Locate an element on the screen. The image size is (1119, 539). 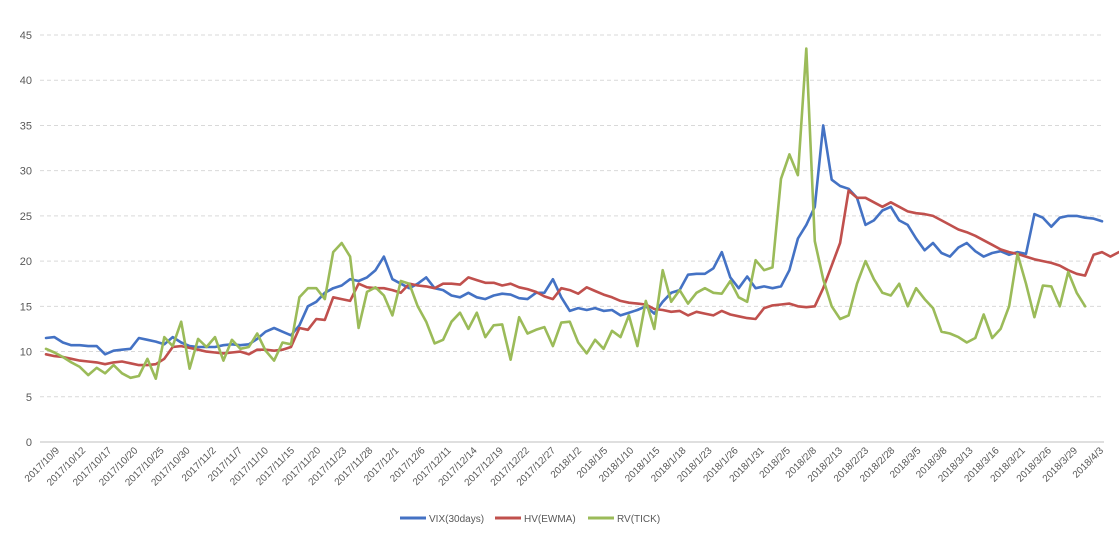
legend-item: RV(TICK) is located at coordinates (624, 519).